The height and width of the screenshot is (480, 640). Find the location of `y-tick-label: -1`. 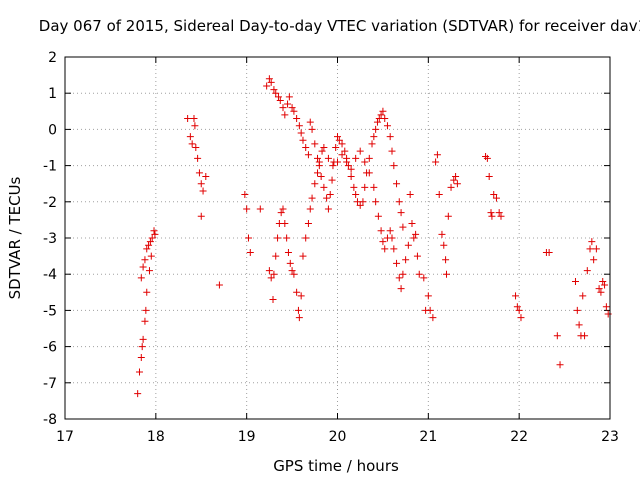

y-tick-label: -1 is located at coordinates (50, 167).